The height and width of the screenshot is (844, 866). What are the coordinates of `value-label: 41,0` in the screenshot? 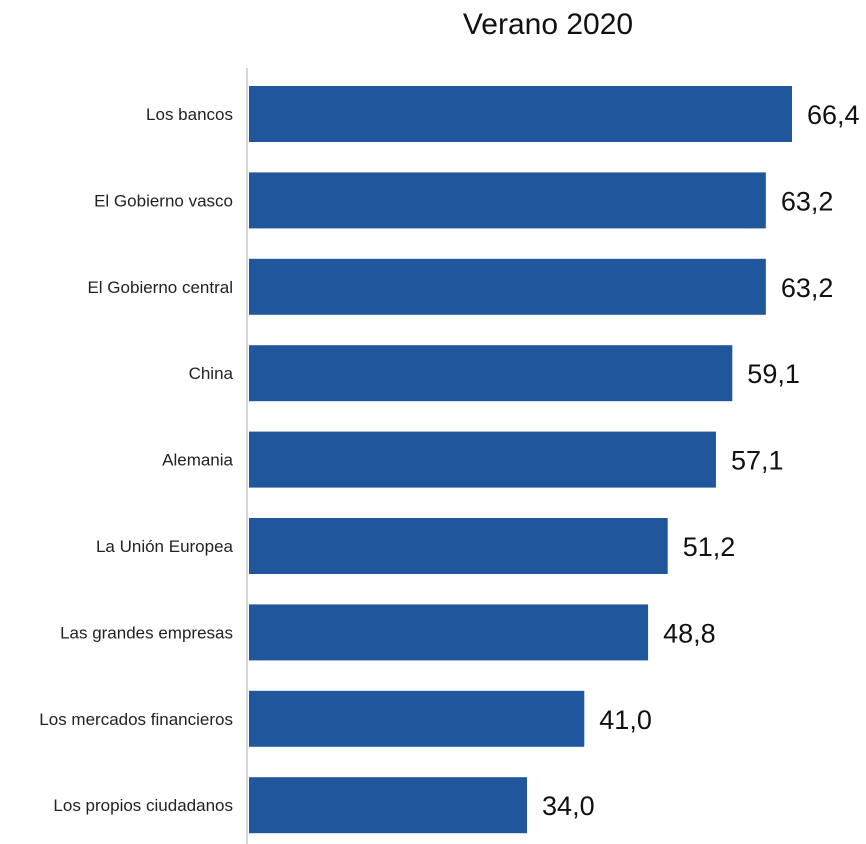 It's located at (625, 720).